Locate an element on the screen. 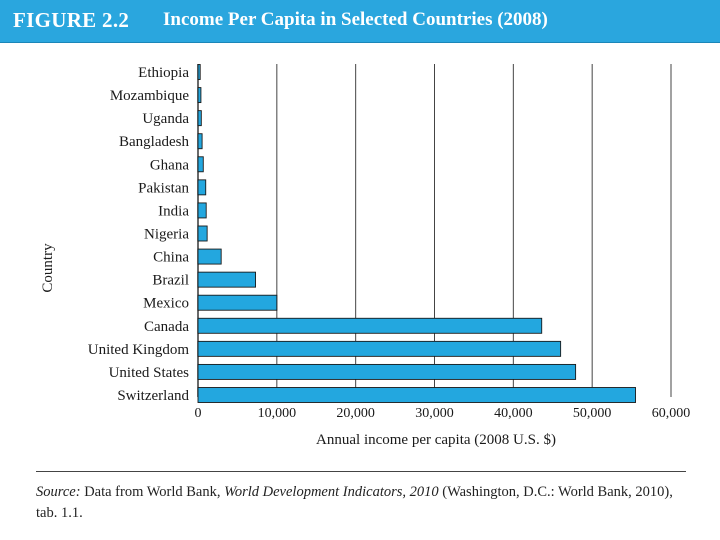 The image size is (720, 540). x-tick-label: 0 is located at coordinates (198, 413).